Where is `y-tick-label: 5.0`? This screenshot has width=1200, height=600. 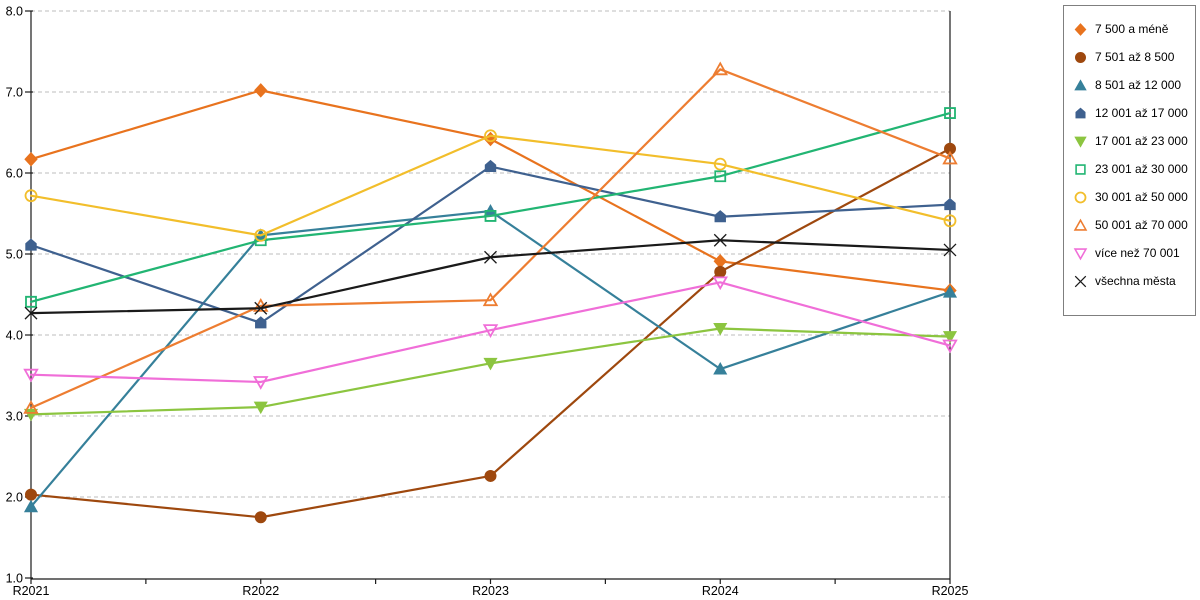
y-tick-label: 5.0 is located at coordinates (14, 255).